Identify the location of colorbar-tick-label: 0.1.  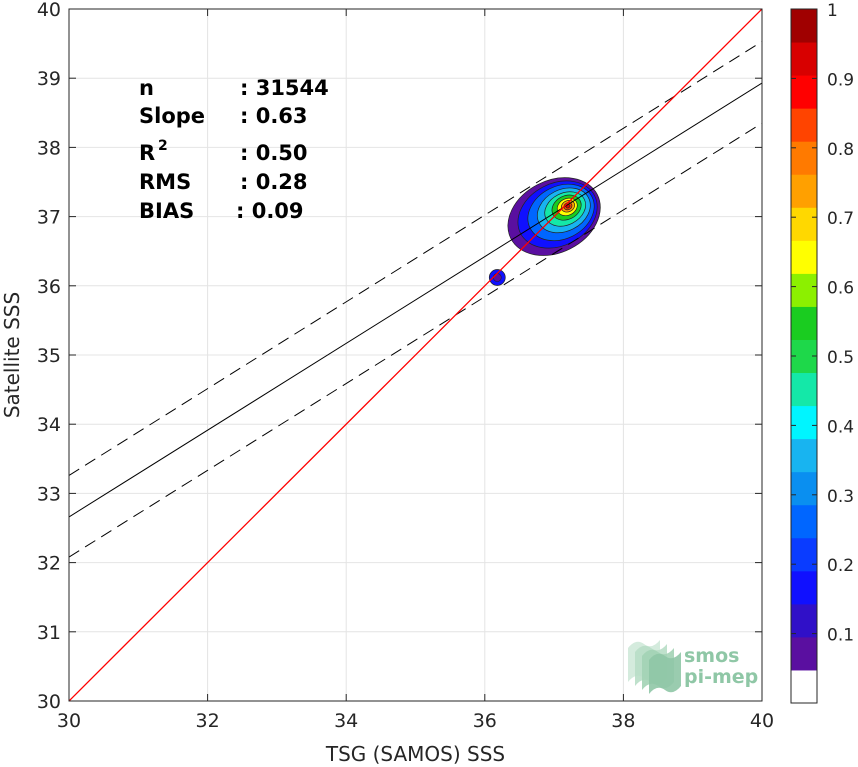
(840, 636).